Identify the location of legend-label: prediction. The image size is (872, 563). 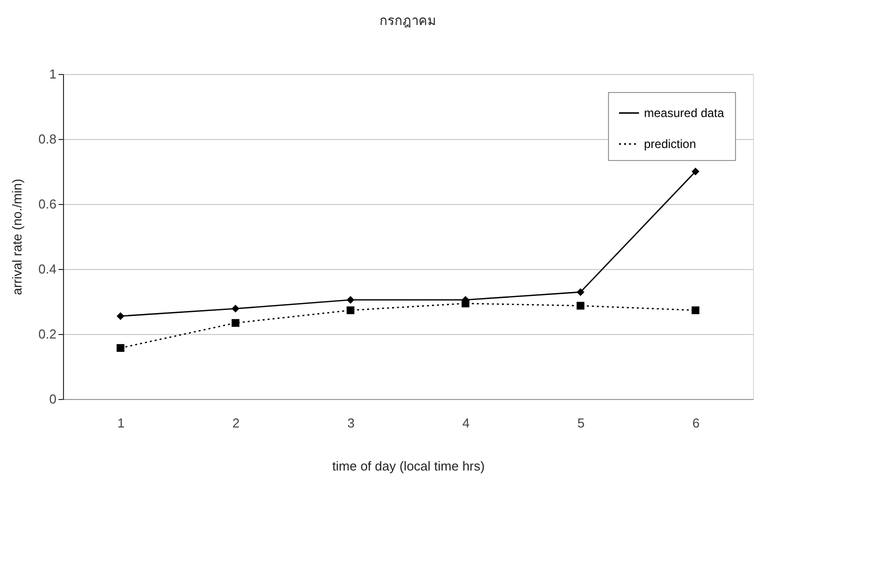
(670, 144).